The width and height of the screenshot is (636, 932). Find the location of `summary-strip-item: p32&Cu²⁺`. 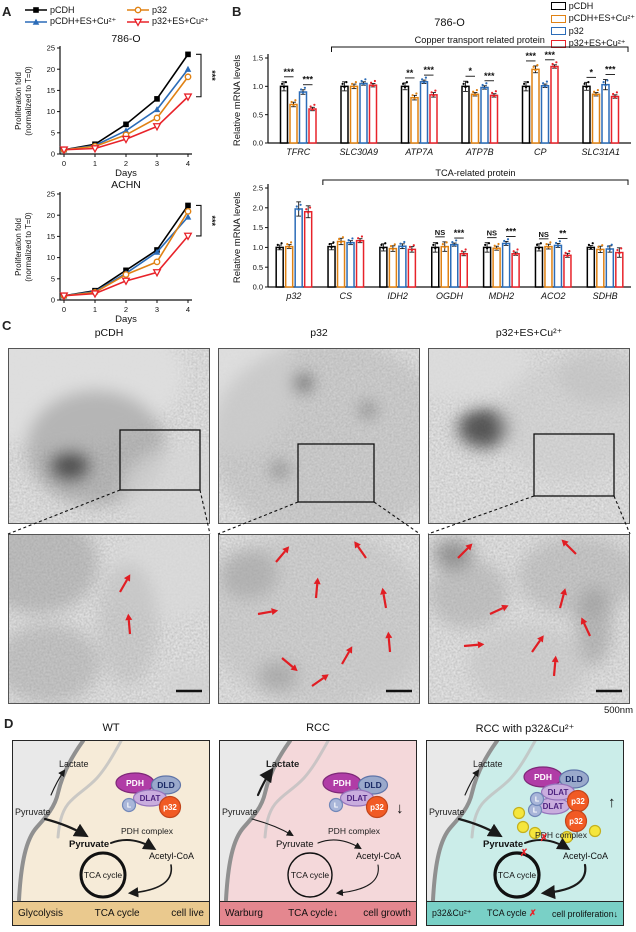

summary-strip-item: p32&Cu²⁺ is located at coordinates (451, 913).